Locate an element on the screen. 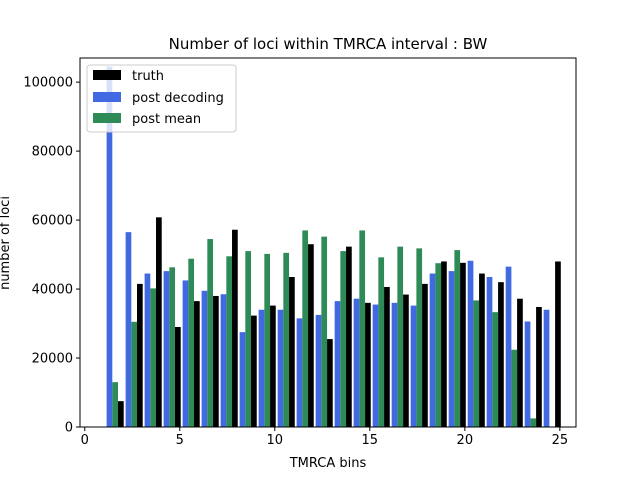  y-tick-label: 0 is located at coordinates (69, 428).